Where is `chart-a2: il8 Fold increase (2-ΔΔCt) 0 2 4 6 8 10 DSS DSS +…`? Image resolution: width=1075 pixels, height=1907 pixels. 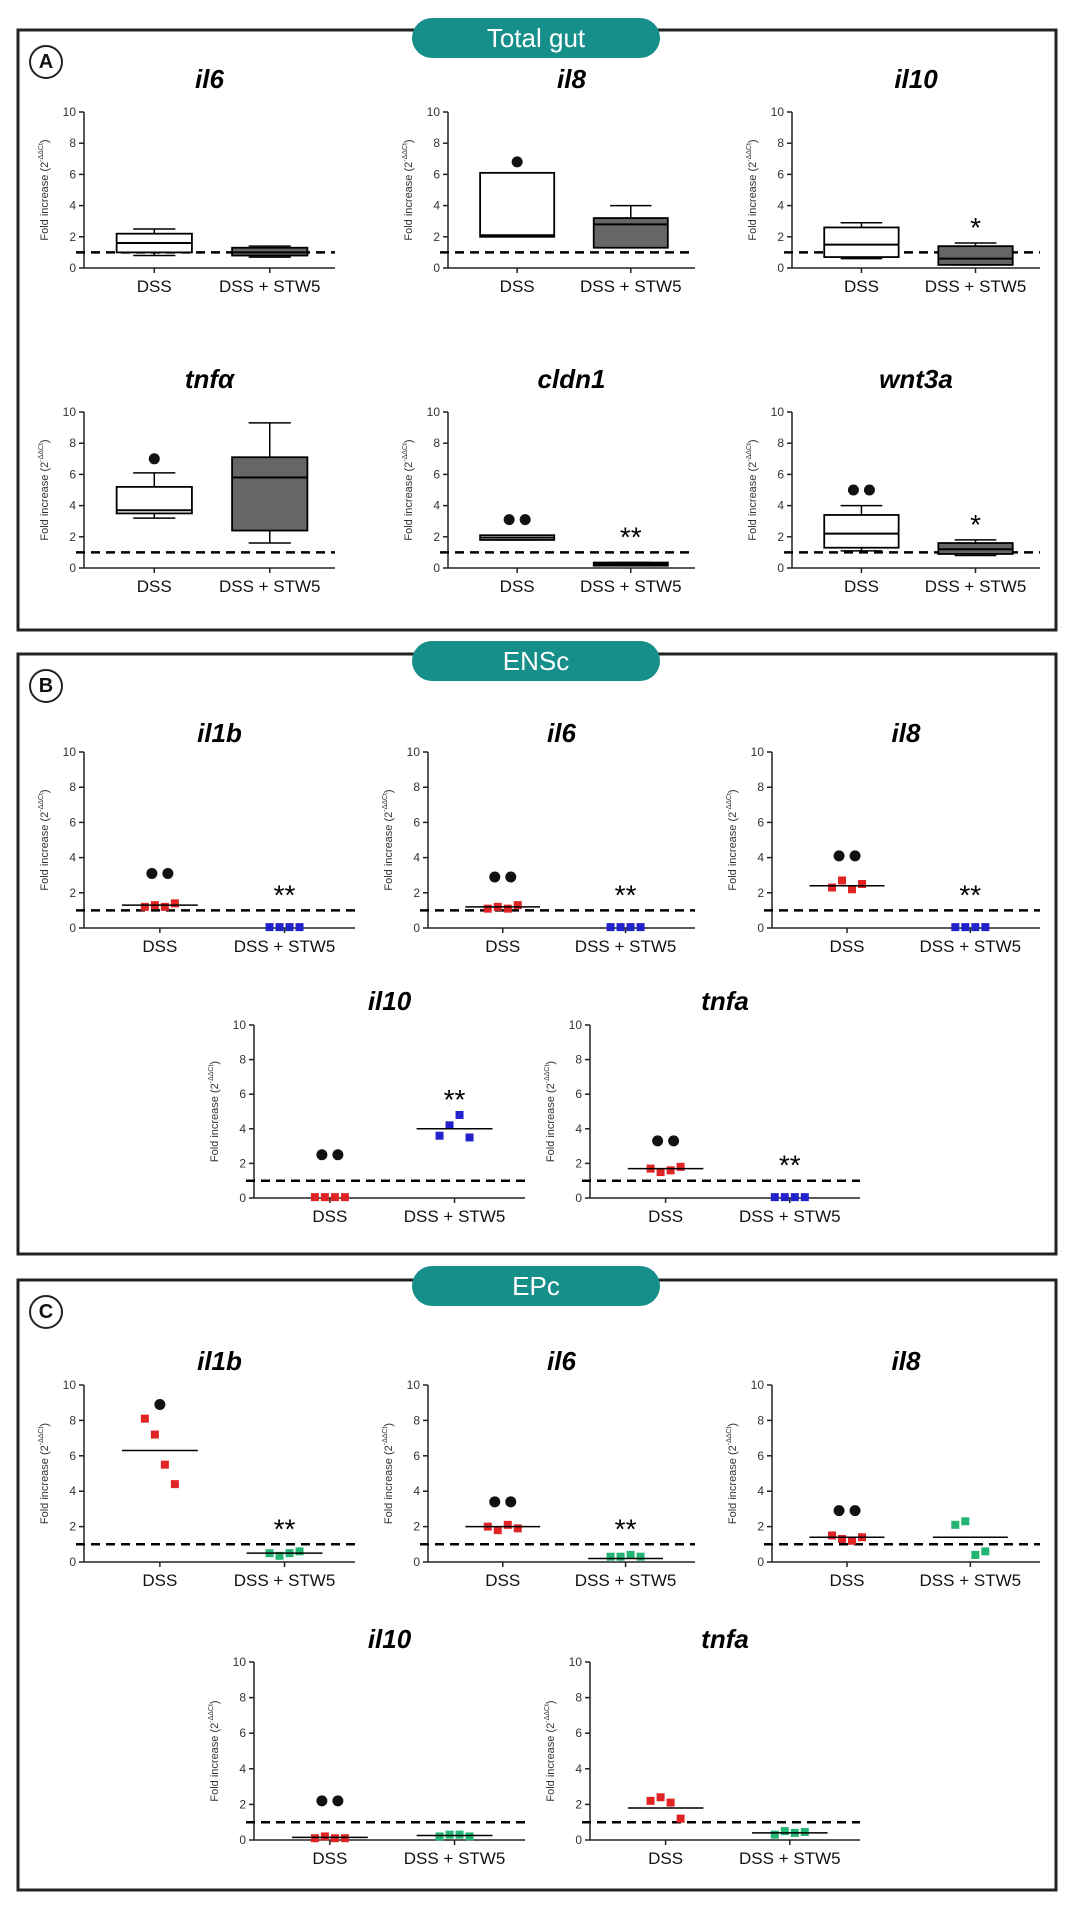
chart-a2: il8 Fold increase (2-ΔΔCt) 0 2 4 6 8 10 DSS DSS +… is located at coordinates (548, 180).